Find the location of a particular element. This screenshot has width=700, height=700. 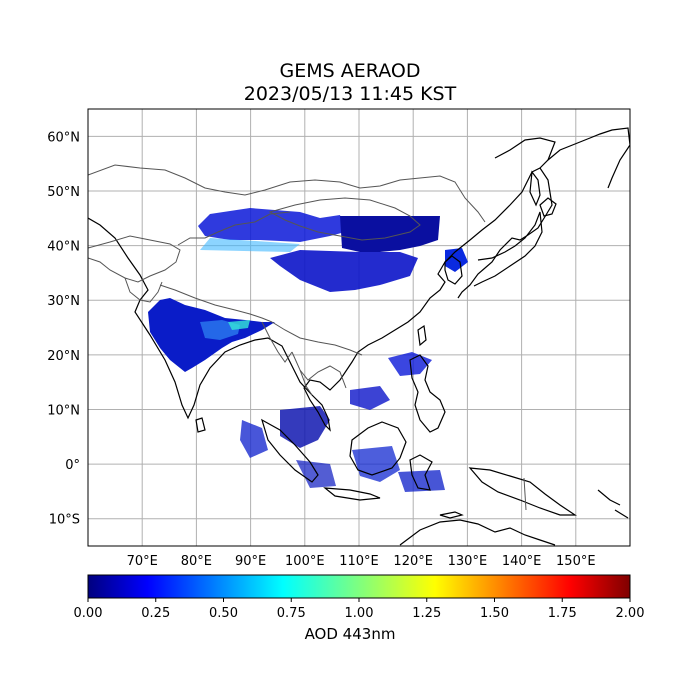

coast-sakhalin is located at coordinates (535, 188).